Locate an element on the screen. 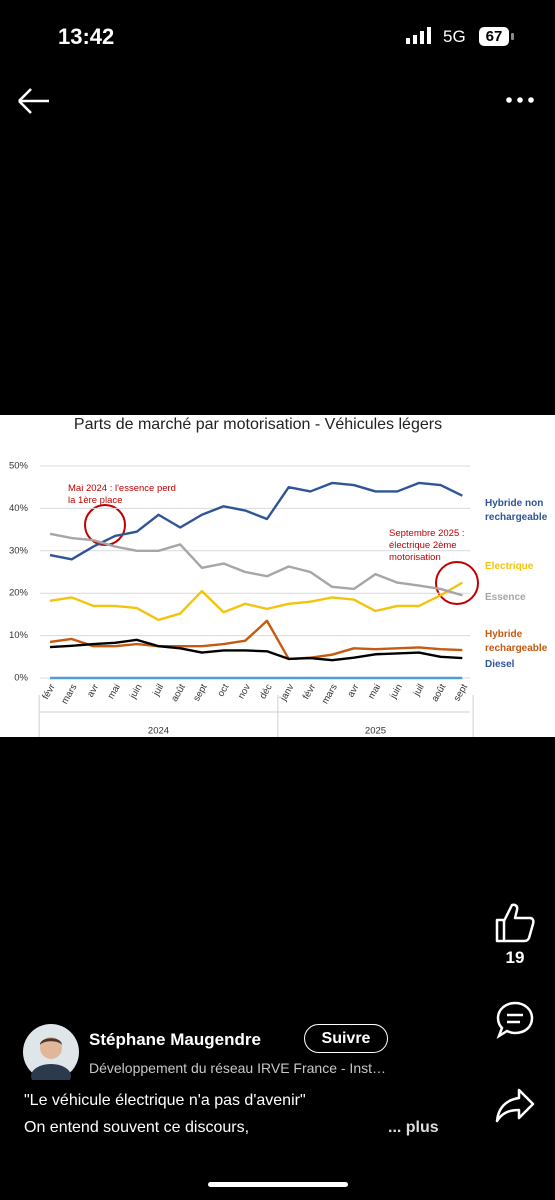 This screenshot has height=1200, width=555. legend-label: Hybride non rechargeable is located at coordinates (516, 510).